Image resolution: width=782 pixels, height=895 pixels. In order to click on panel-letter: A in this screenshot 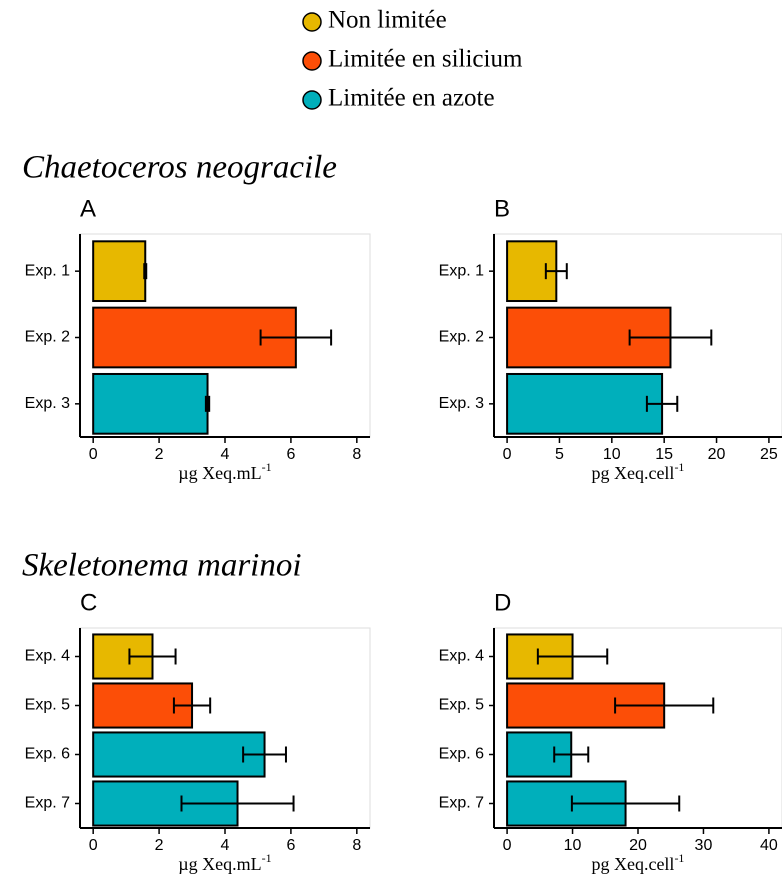, I will do `click(88, 208)`.